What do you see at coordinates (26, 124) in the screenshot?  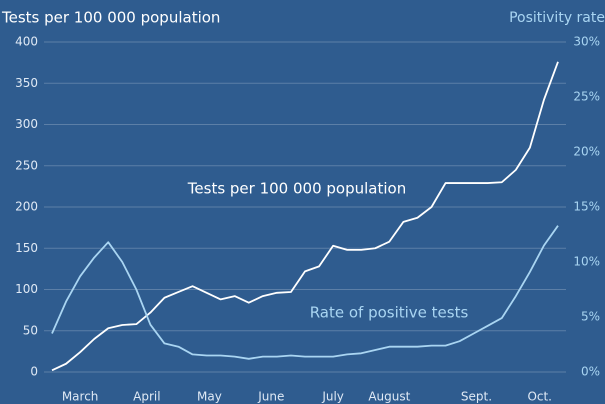 I see `y-tick-label: 300` at bounding box center [26, 124].